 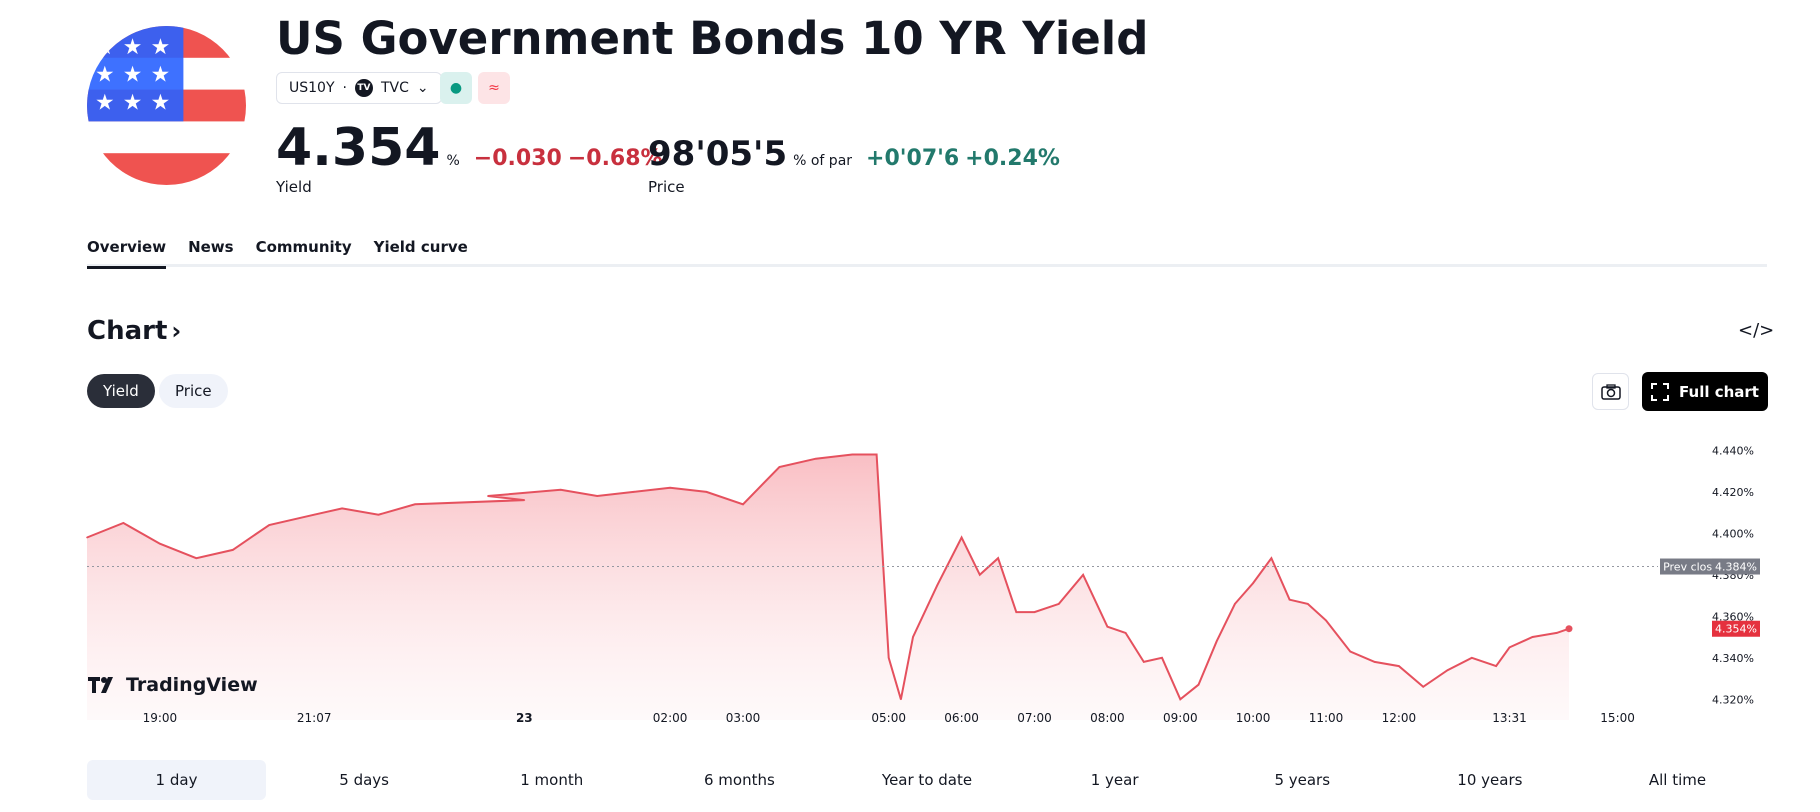 I want to click on toggle-price: Price, so click(x=193, y=391).